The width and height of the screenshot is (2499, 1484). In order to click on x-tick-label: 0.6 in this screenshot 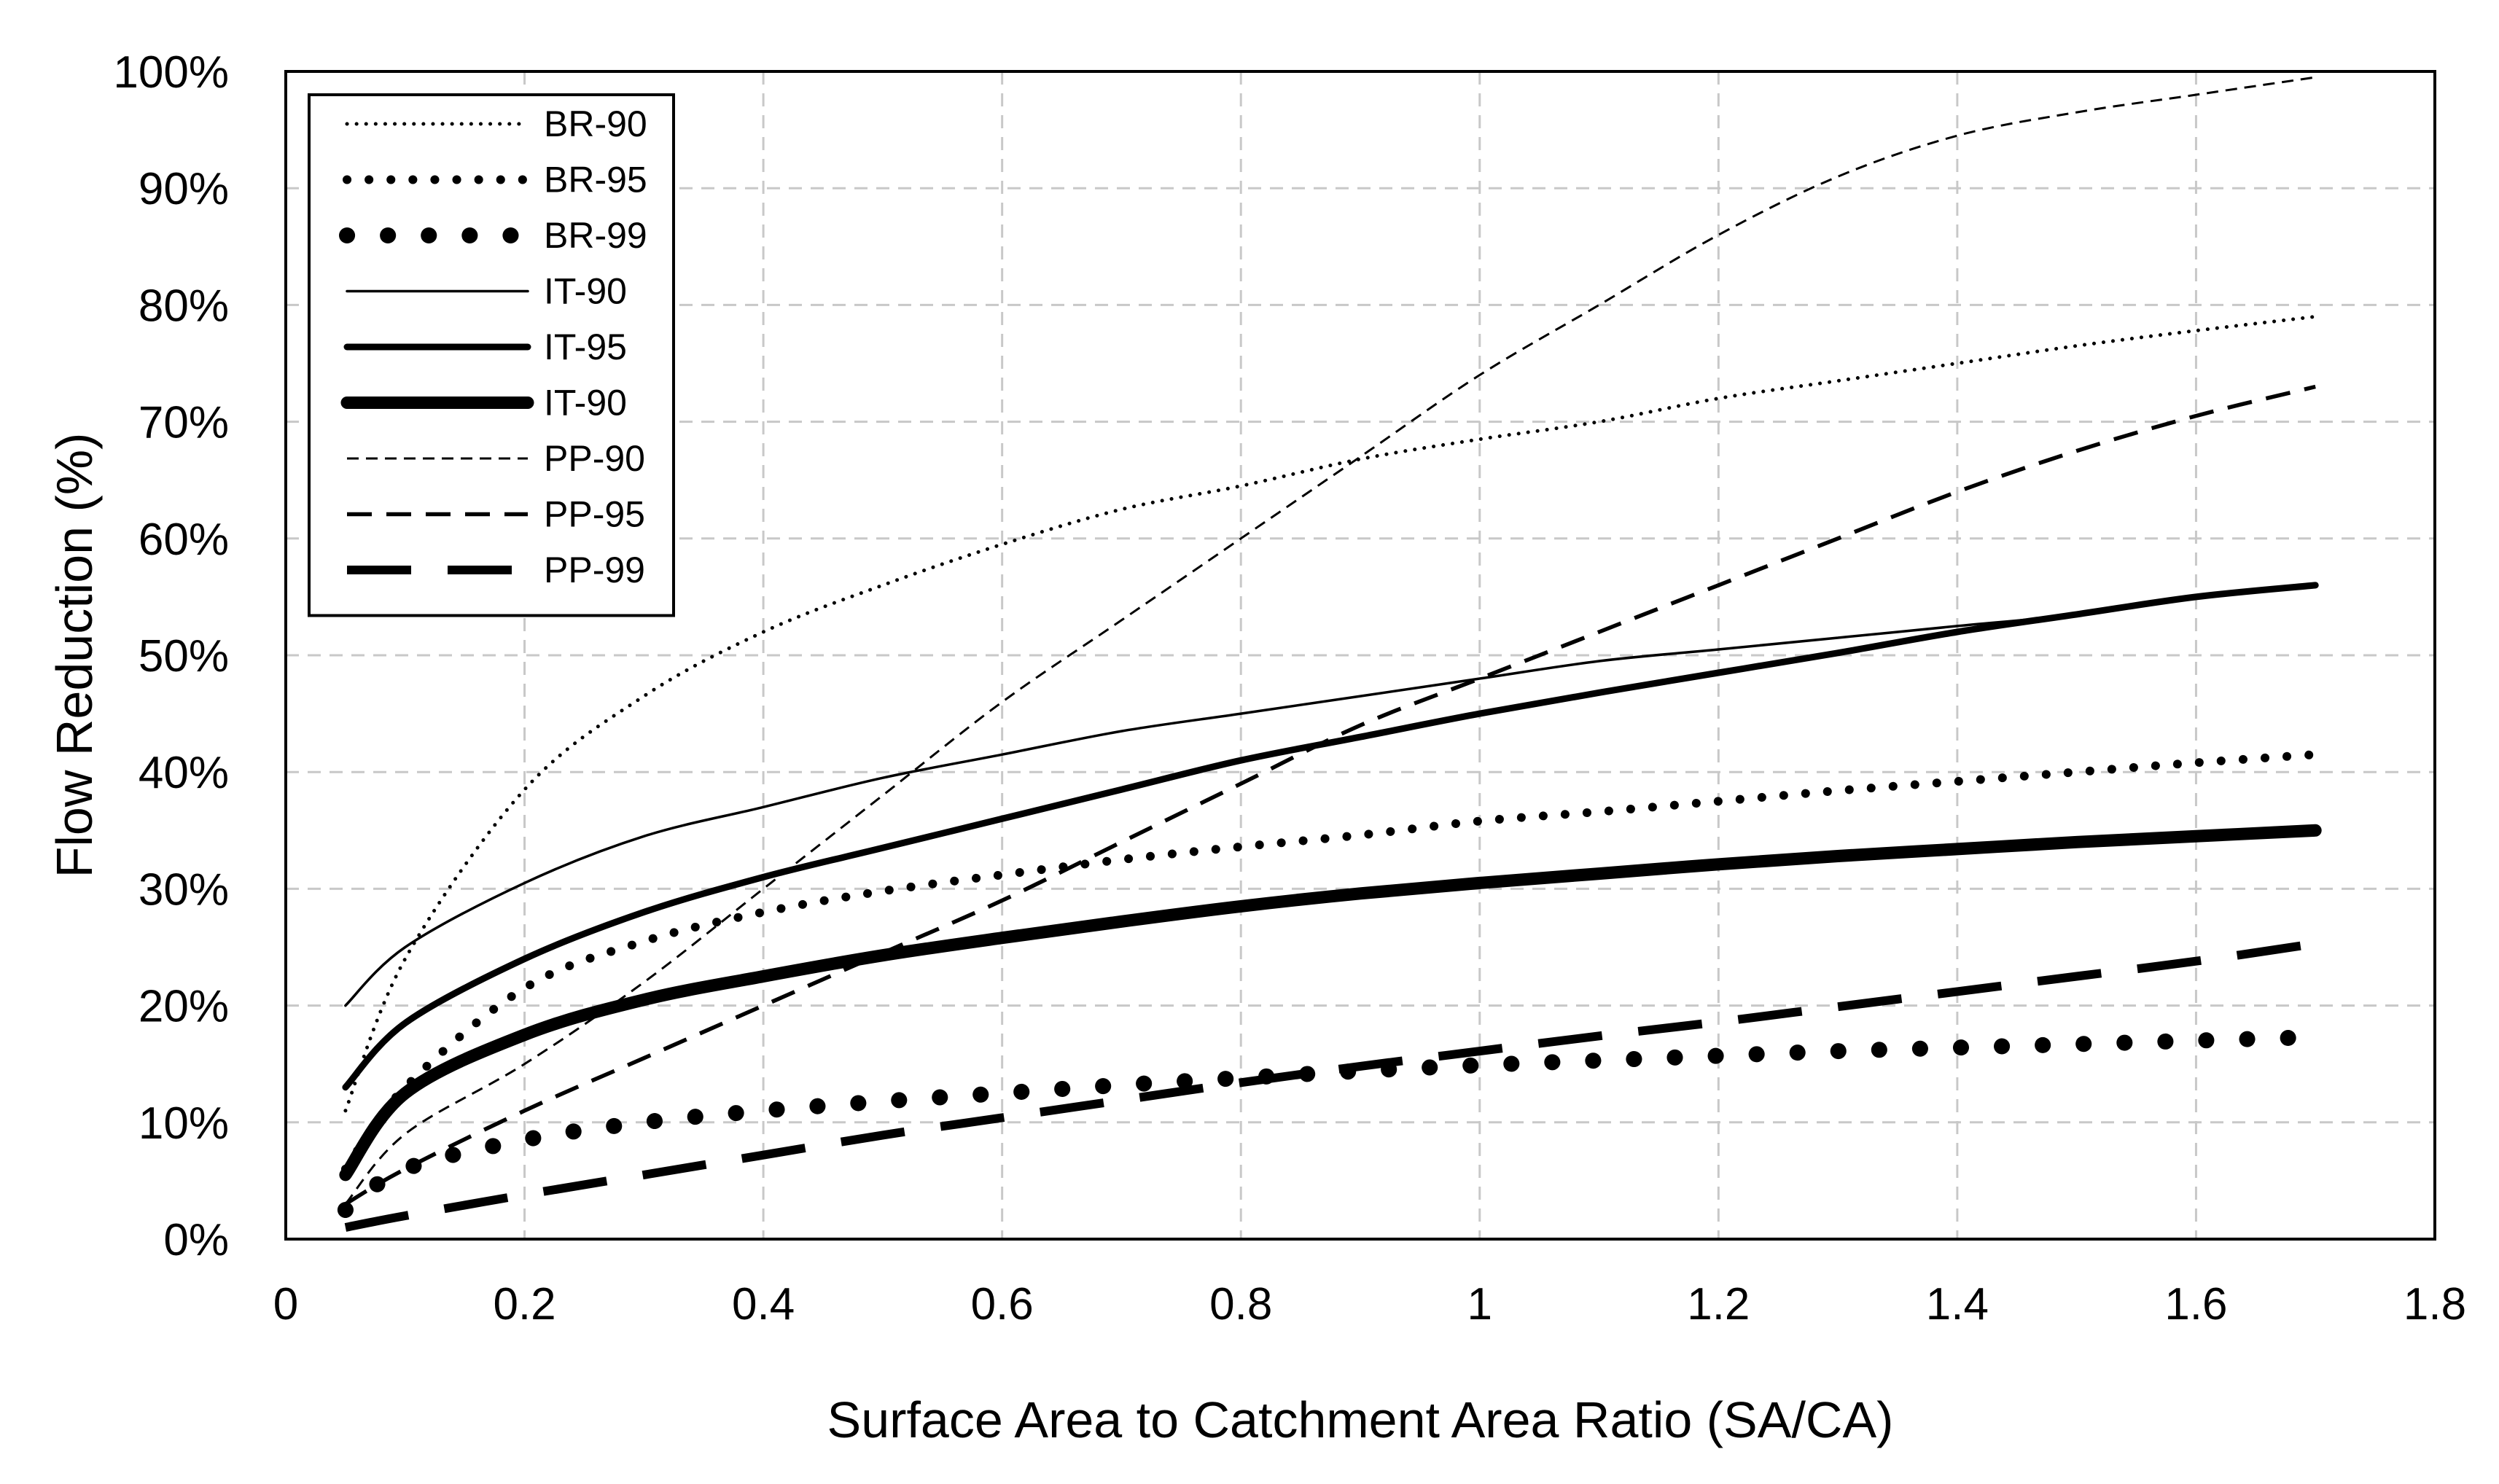, I will do `click(1002, 1304)`.